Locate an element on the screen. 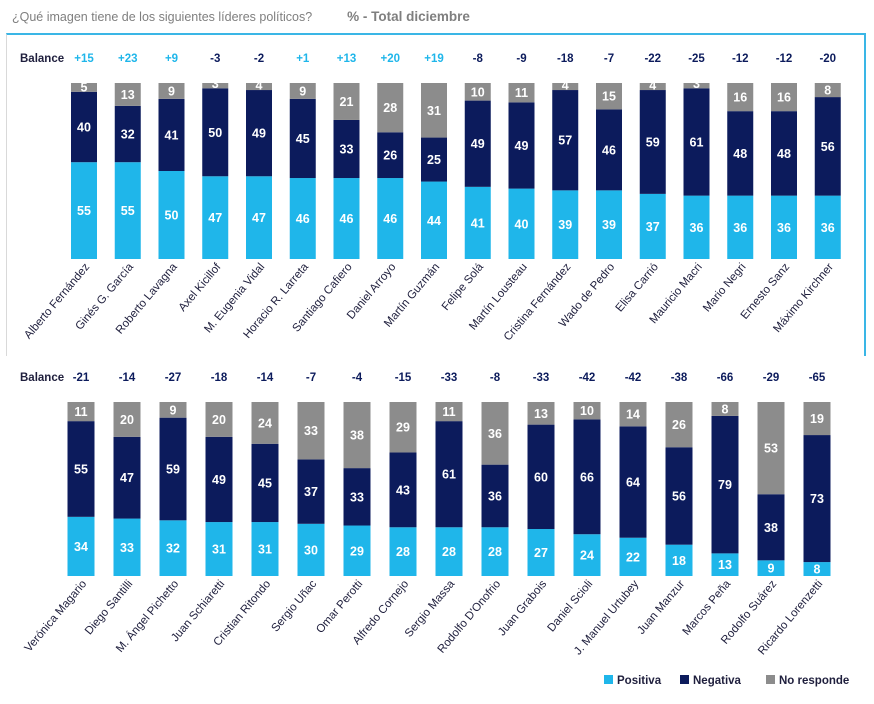  category-label: Marcos Peña is located at coordinates (707, 608).